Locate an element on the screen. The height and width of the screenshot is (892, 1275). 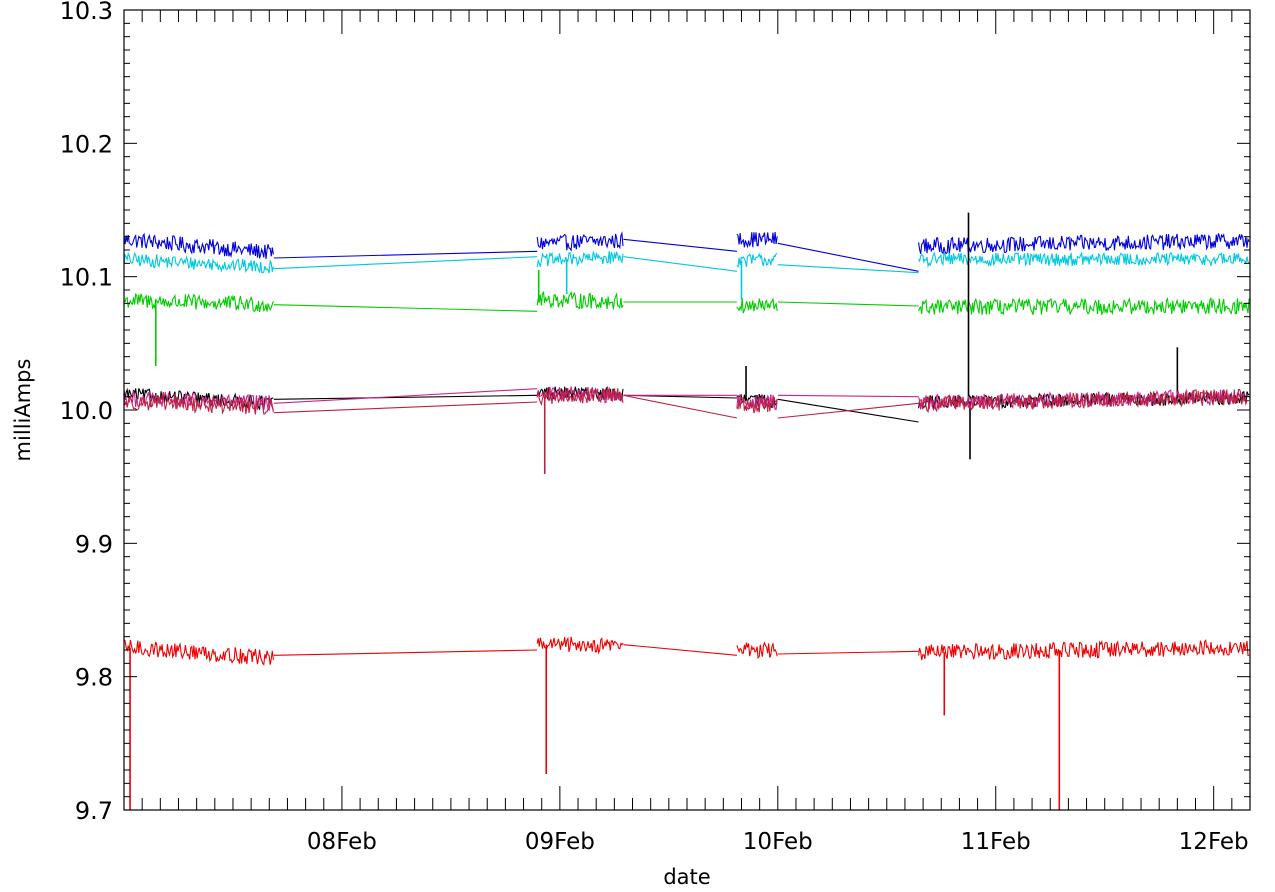
y-tick-label: 10.0 is located at coordinates (86, 411).